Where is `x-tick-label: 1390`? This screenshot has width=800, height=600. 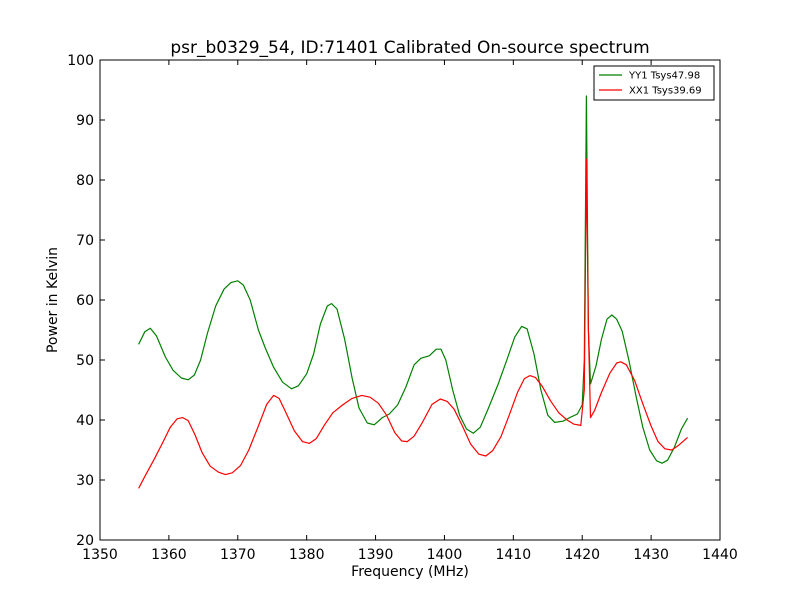 x-tick-label: 1390 is located at coordinates (376, 555).